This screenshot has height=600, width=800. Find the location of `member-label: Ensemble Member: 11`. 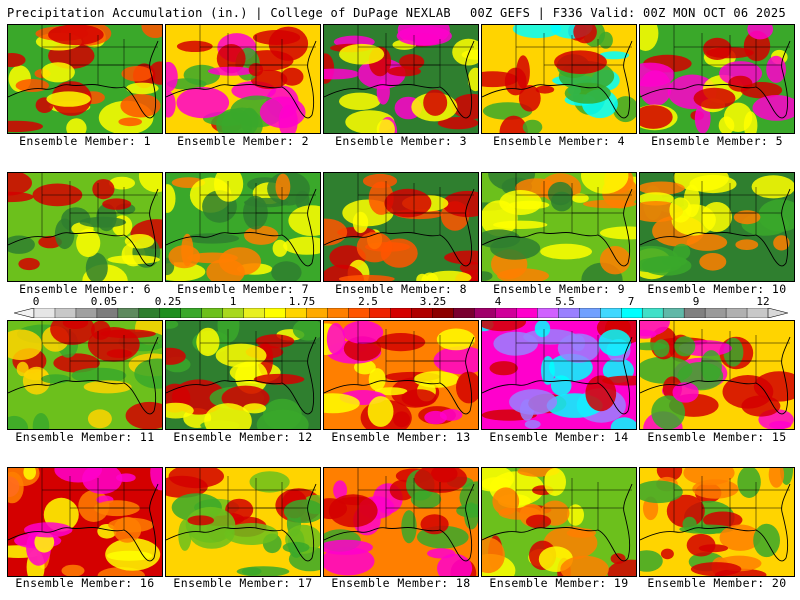

member-label: Ensemble Member: 11 is located at coordinates (85, 437).